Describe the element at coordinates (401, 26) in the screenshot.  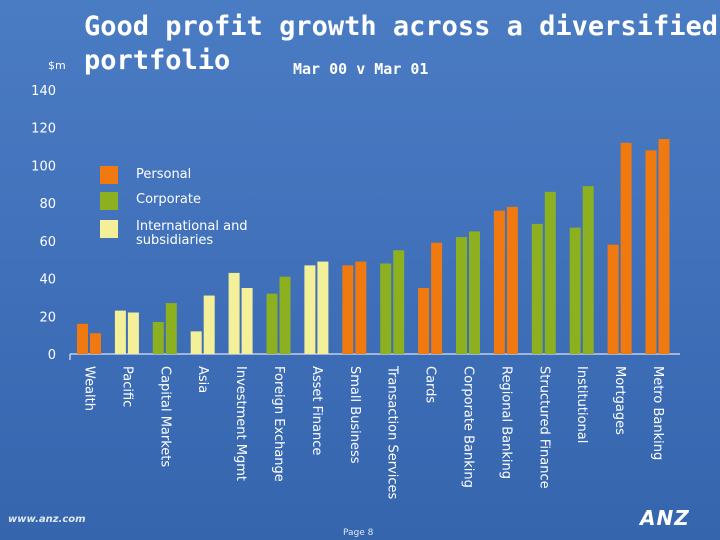
I see `title-line-1: Good profit growth across a diversified` at that location.